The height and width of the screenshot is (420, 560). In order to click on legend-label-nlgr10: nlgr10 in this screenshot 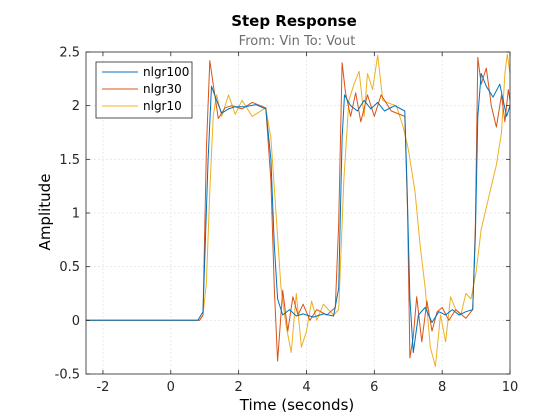, I will do `click(162, 106)`.